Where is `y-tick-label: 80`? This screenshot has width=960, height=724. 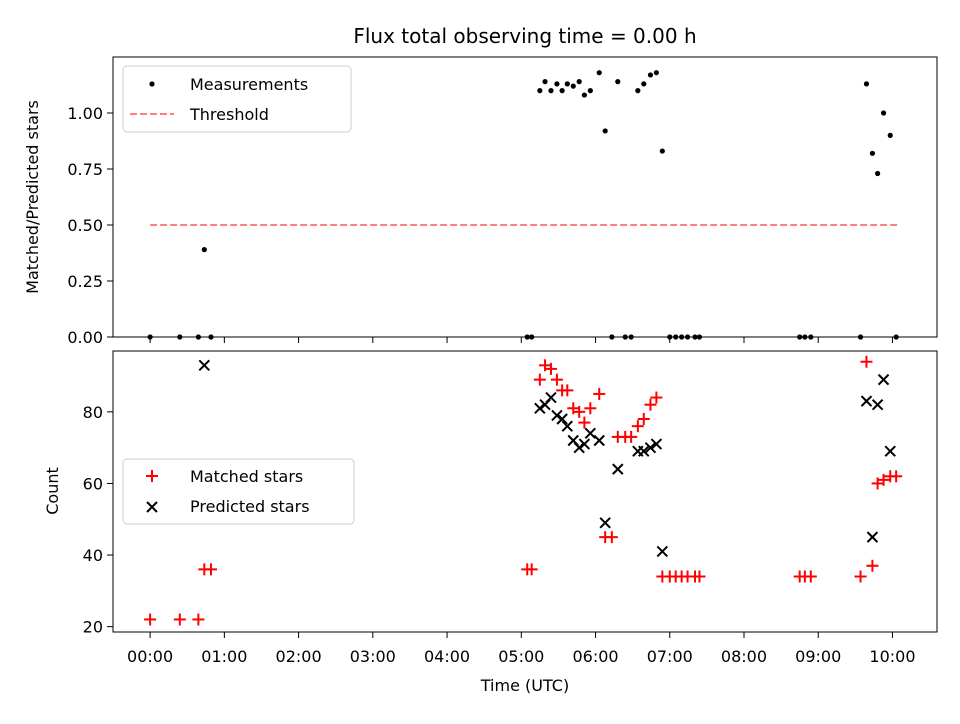 y-tick-label: 80 is located at coordinates (93, 412).